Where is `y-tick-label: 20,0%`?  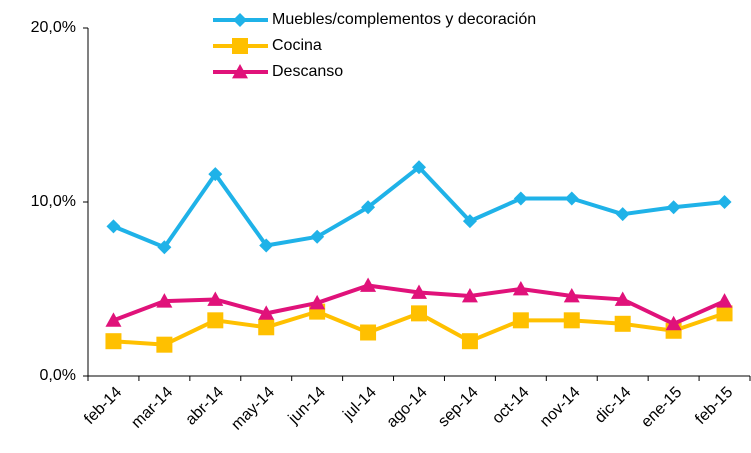 y-tick-label: 20,0% is located at coordinates (53, 27).